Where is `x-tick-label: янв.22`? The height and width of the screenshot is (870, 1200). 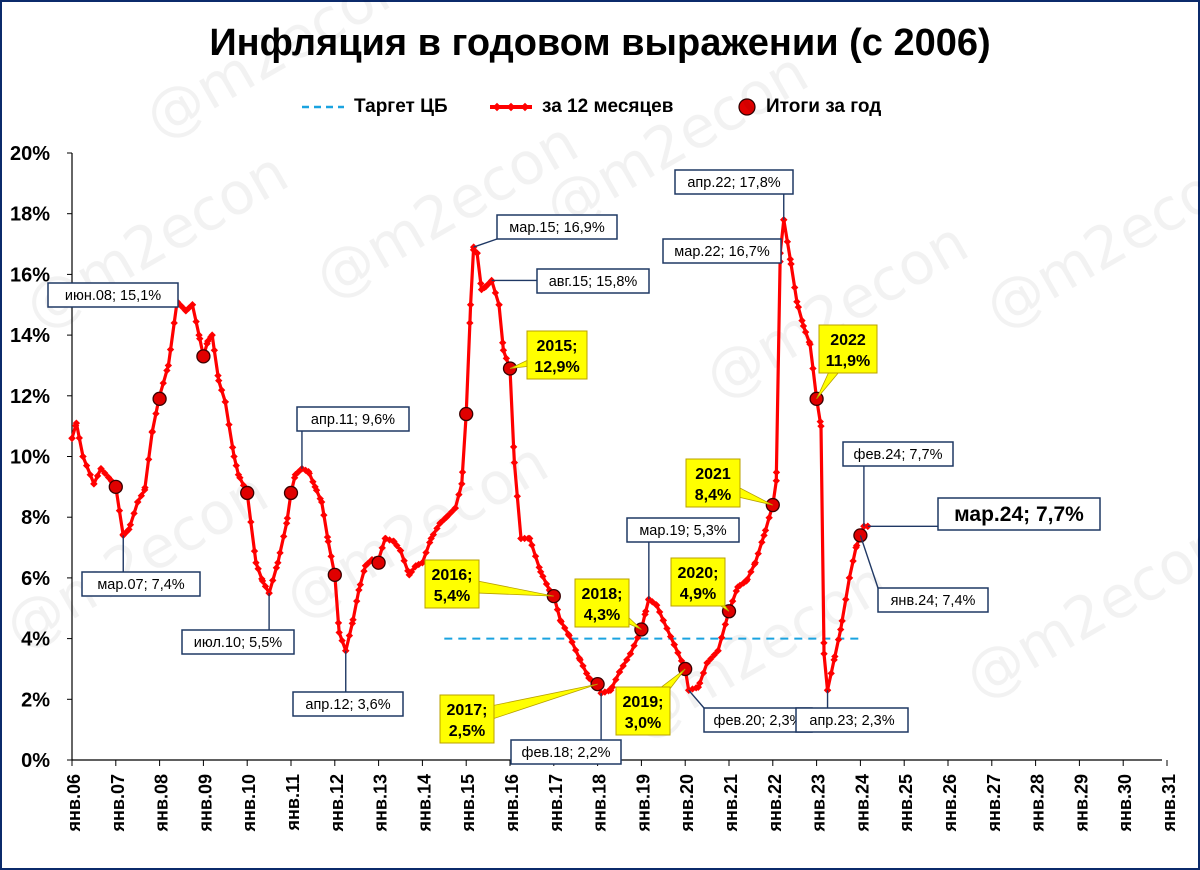
x-tick-label: янв.22 is located at coordinates (775, 803).